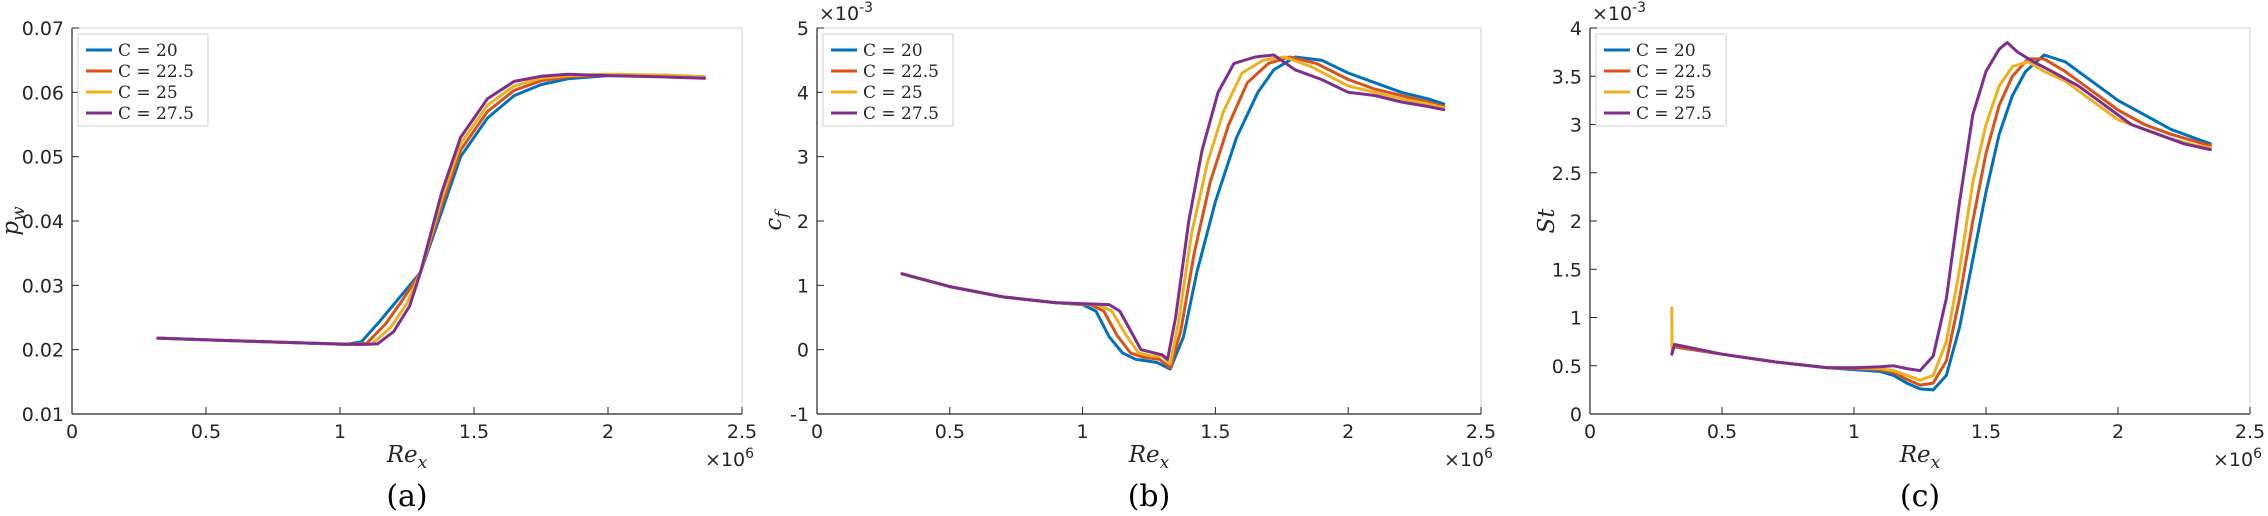 The height and width of the screenshot is (516, 2268). What do you see at coordinates (43, 29) in the screenshot?
I see `y-tick-label: 0.07` at bounding box center [43, 29].